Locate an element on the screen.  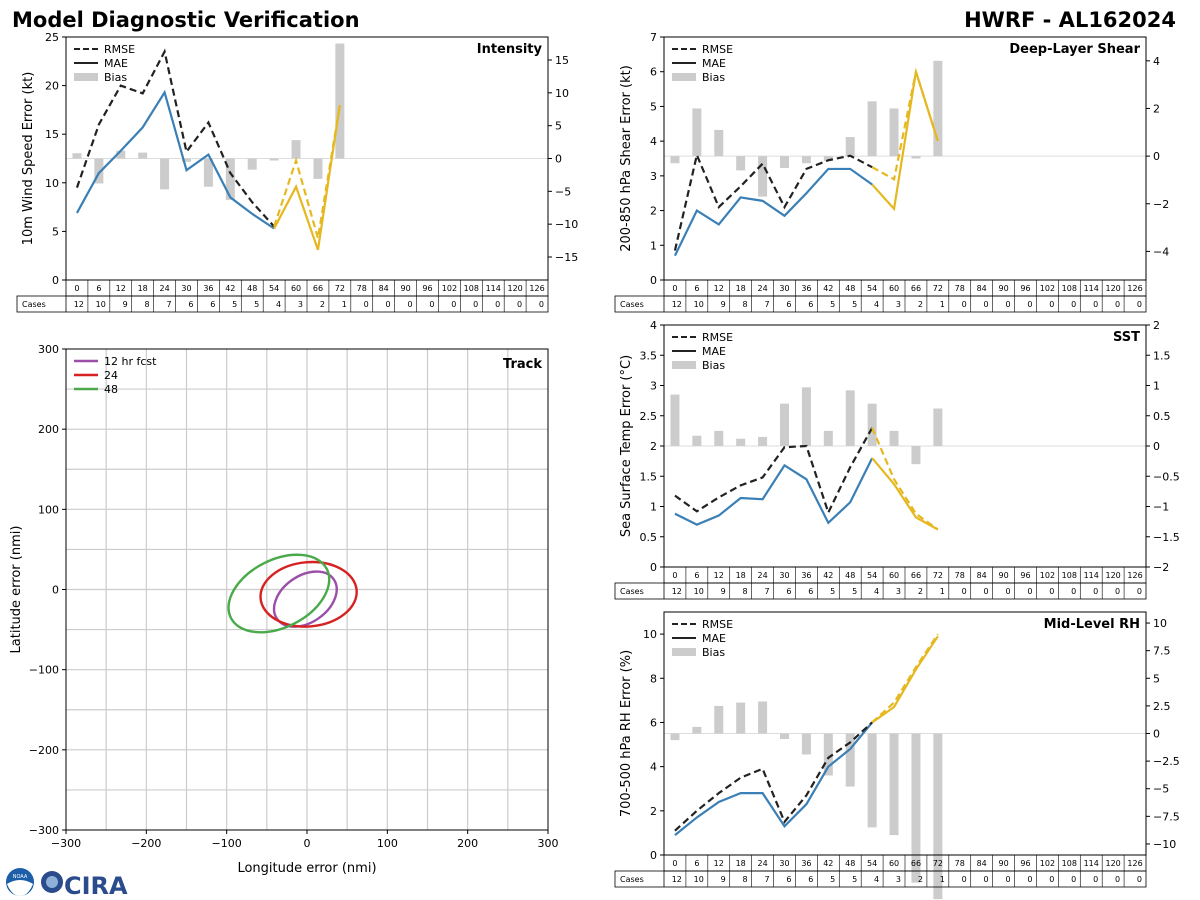
y-tick-label: 8 is located at coordinates (653, 678).